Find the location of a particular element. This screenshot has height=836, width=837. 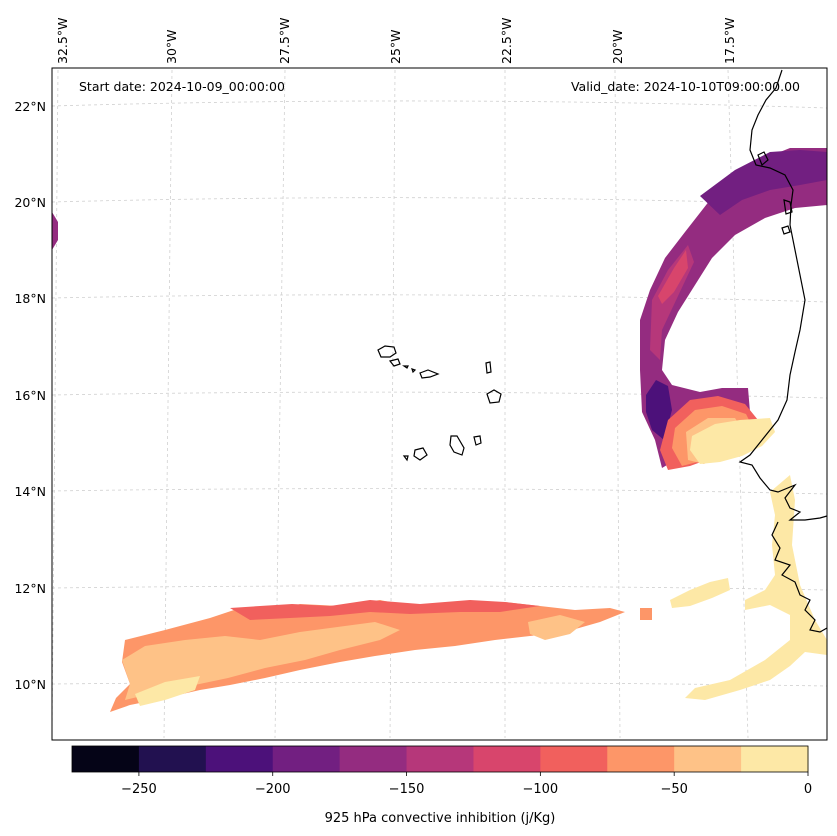

island-fogo is located at coordinates (420, 454).